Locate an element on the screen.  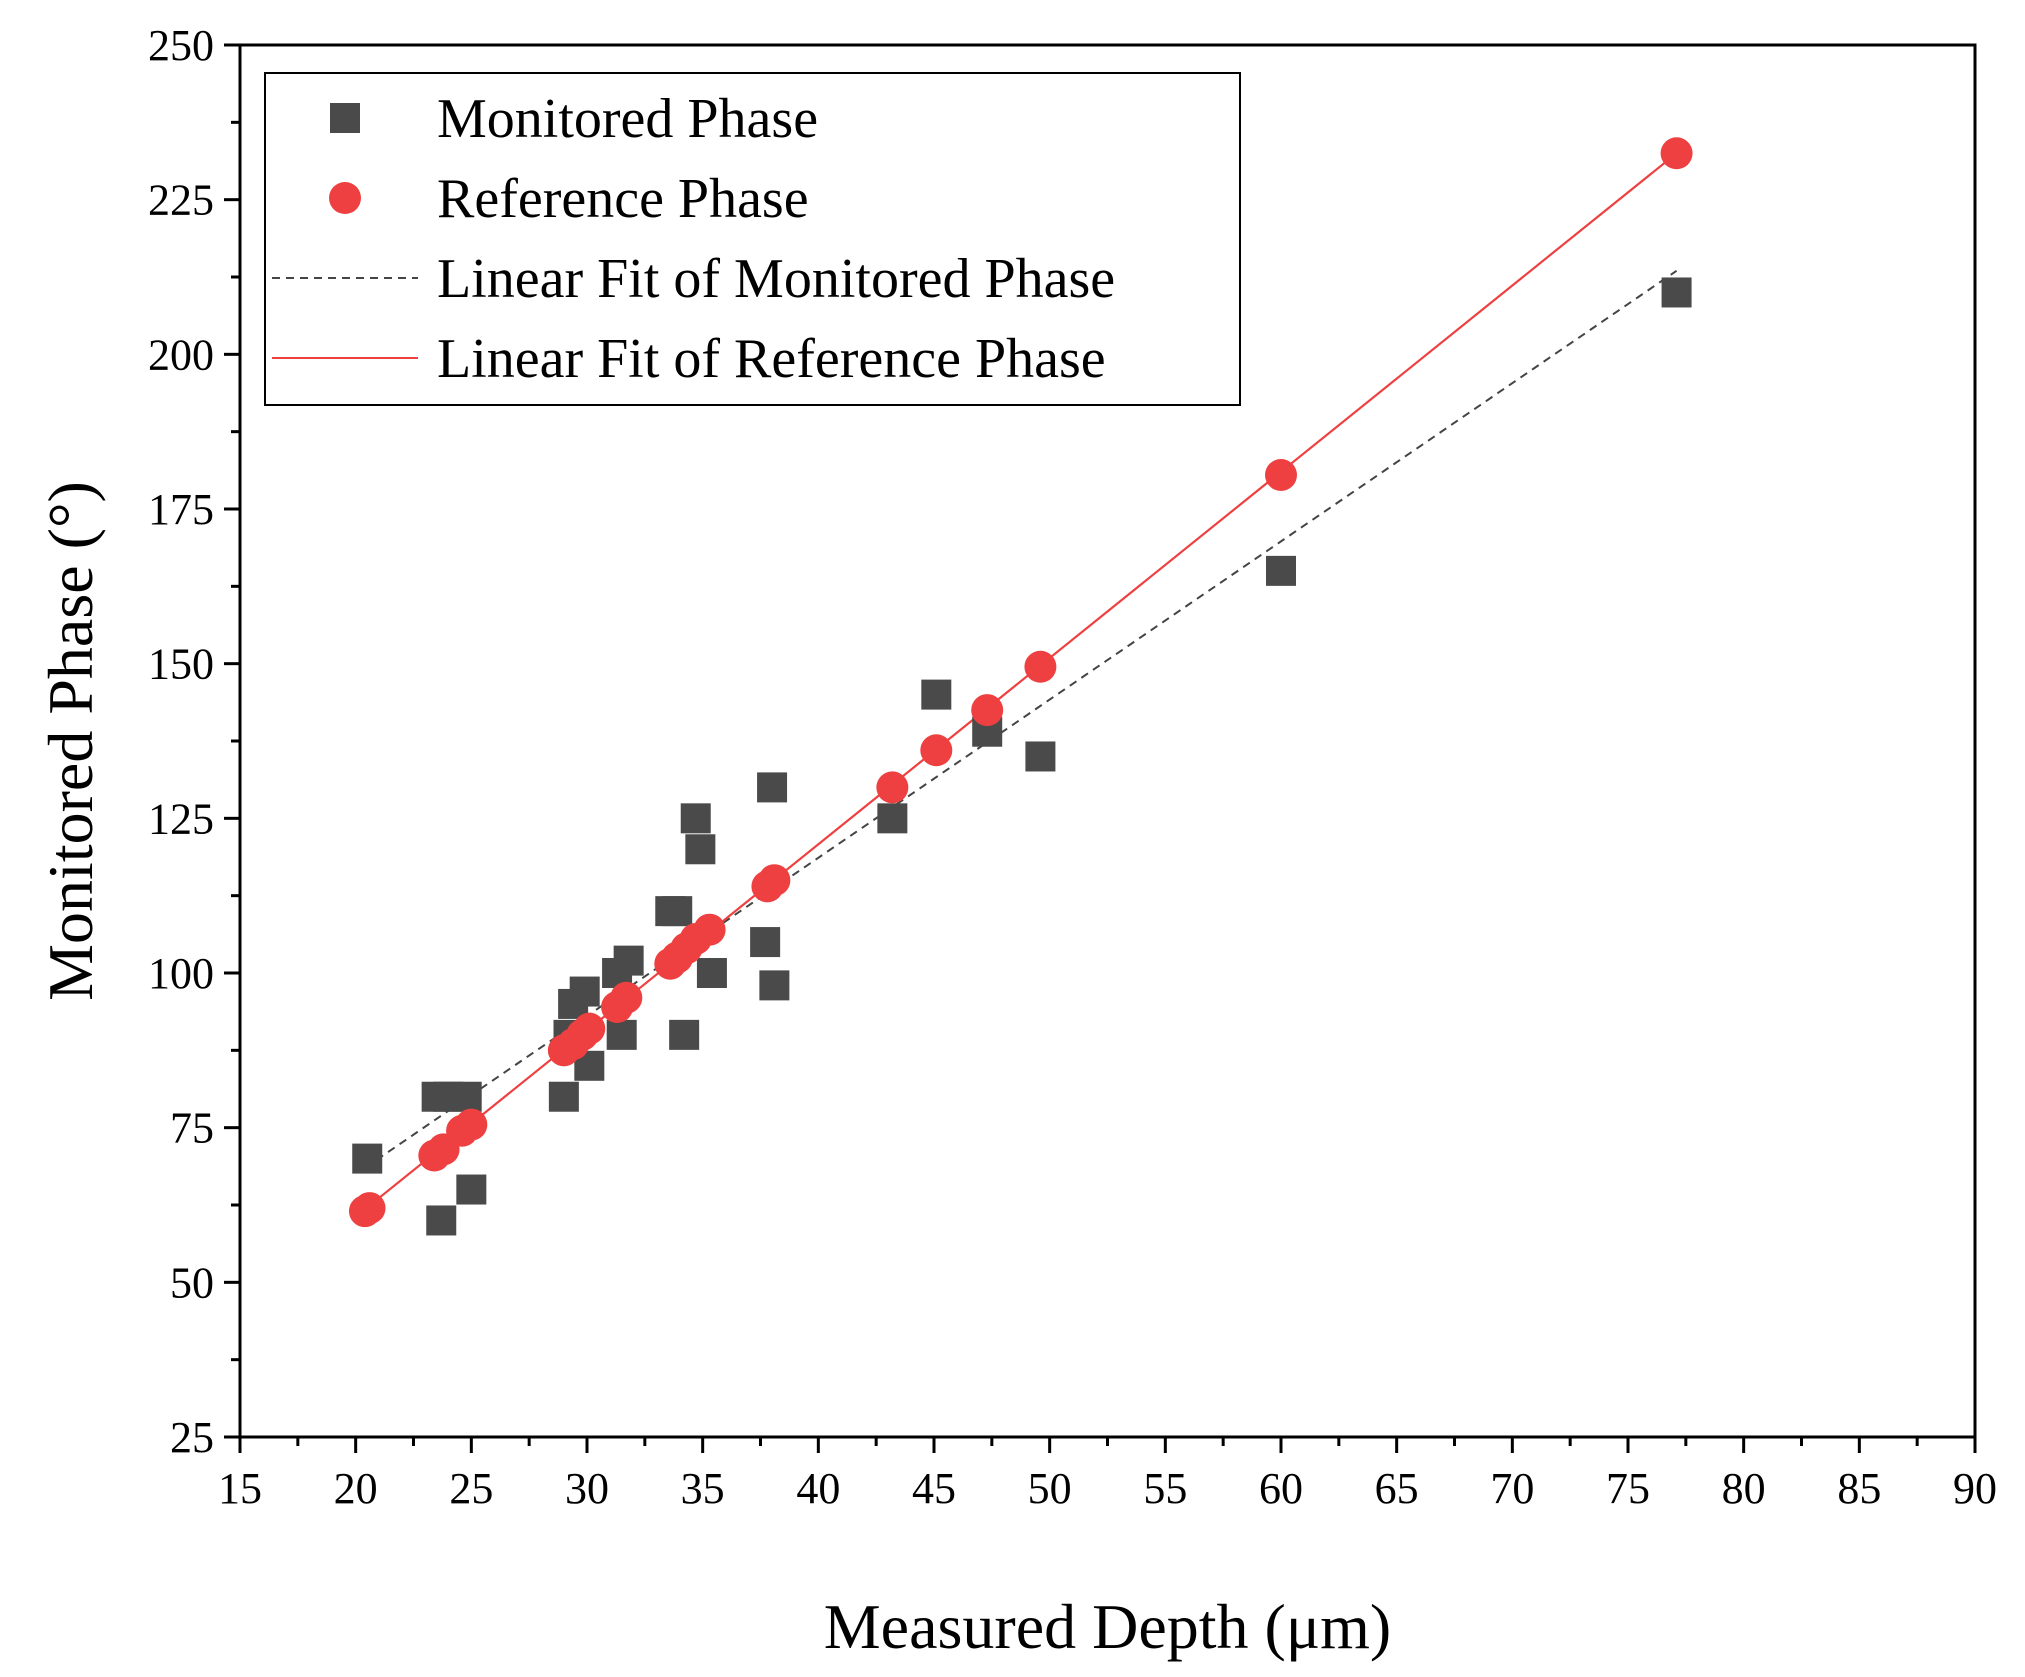
legend-label: Reference Phase is located at coordinates (623, 199).